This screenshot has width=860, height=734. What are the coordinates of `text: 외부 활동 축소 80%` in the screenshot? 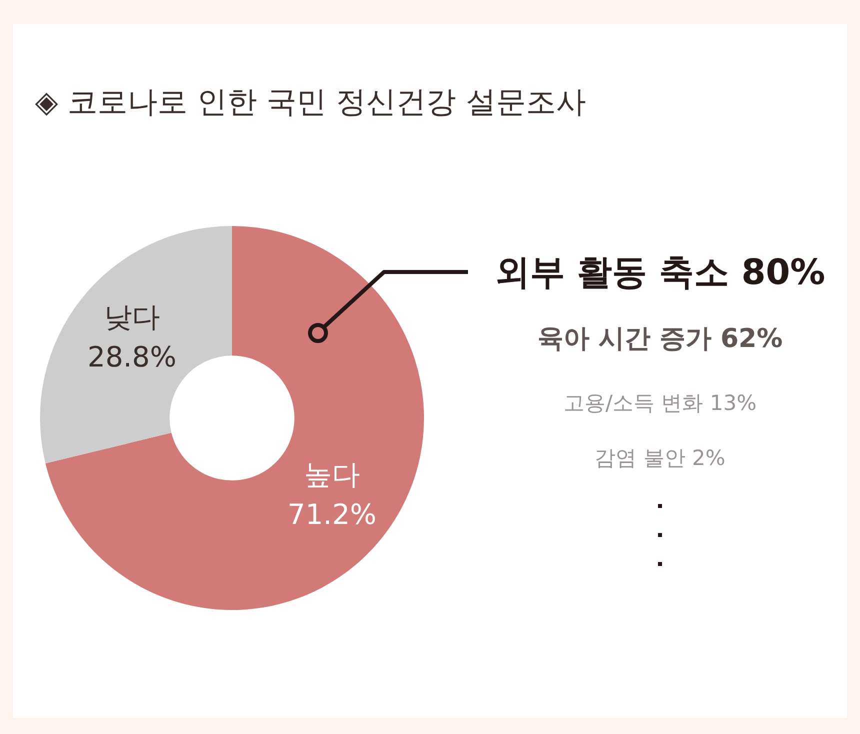 It's located at (660, 273).